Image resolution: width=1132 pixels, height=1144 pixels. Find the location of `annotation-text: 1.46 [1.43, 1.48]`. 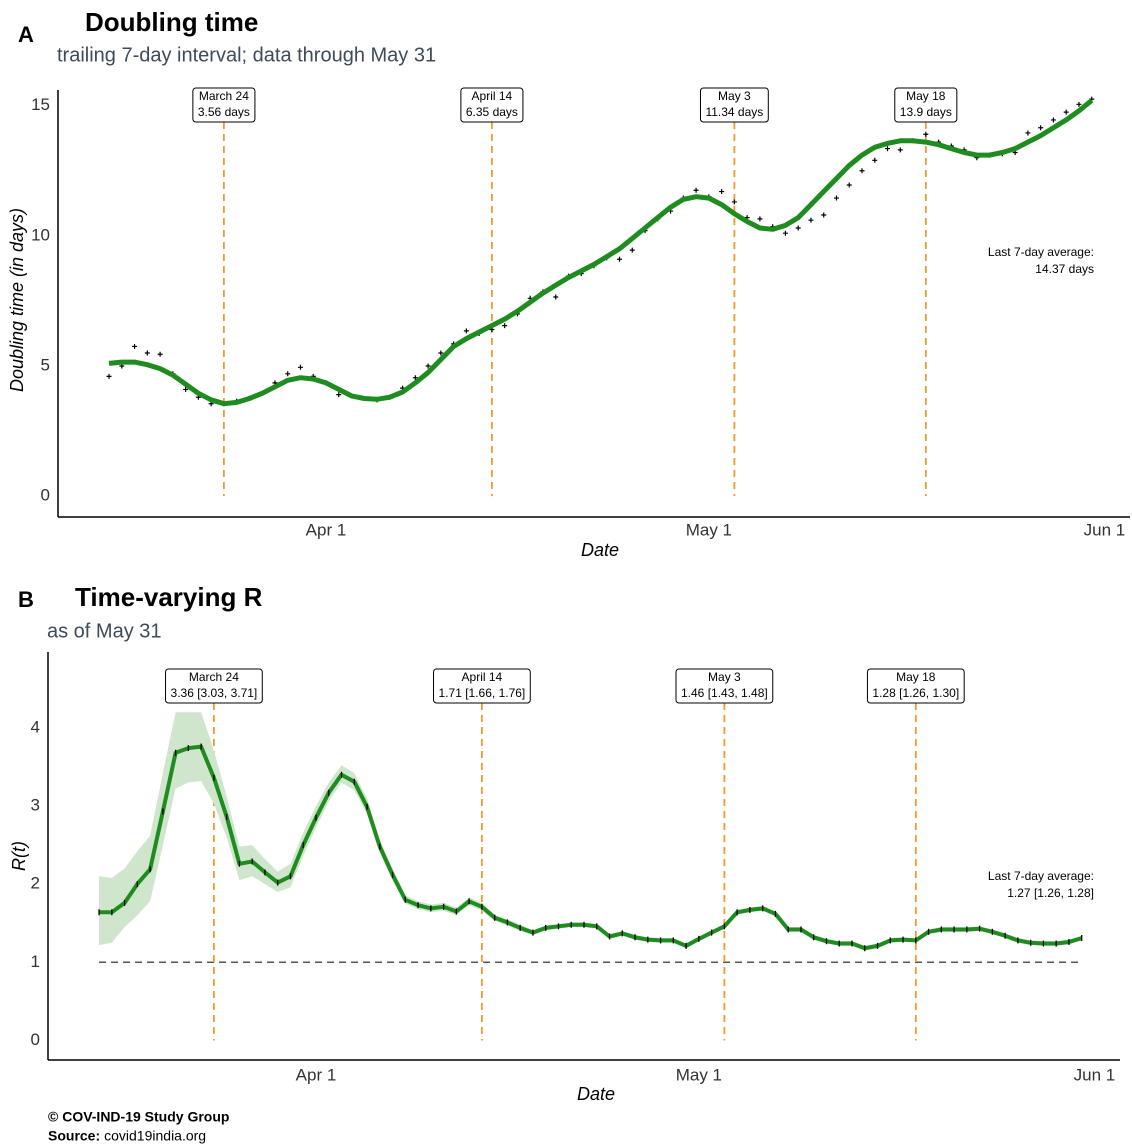

annotation-text: 1.46 [1.43, 1.48] is located at coordinates (724, 693).